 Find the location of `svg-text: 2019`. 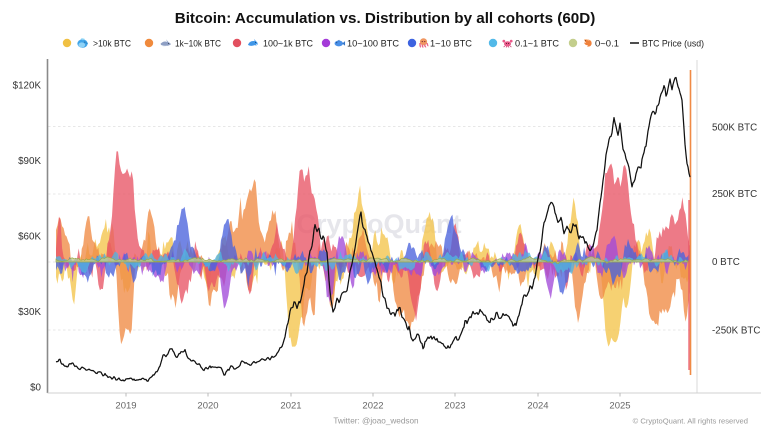

svg-text: 2019 is located at coordinates (125, 406).